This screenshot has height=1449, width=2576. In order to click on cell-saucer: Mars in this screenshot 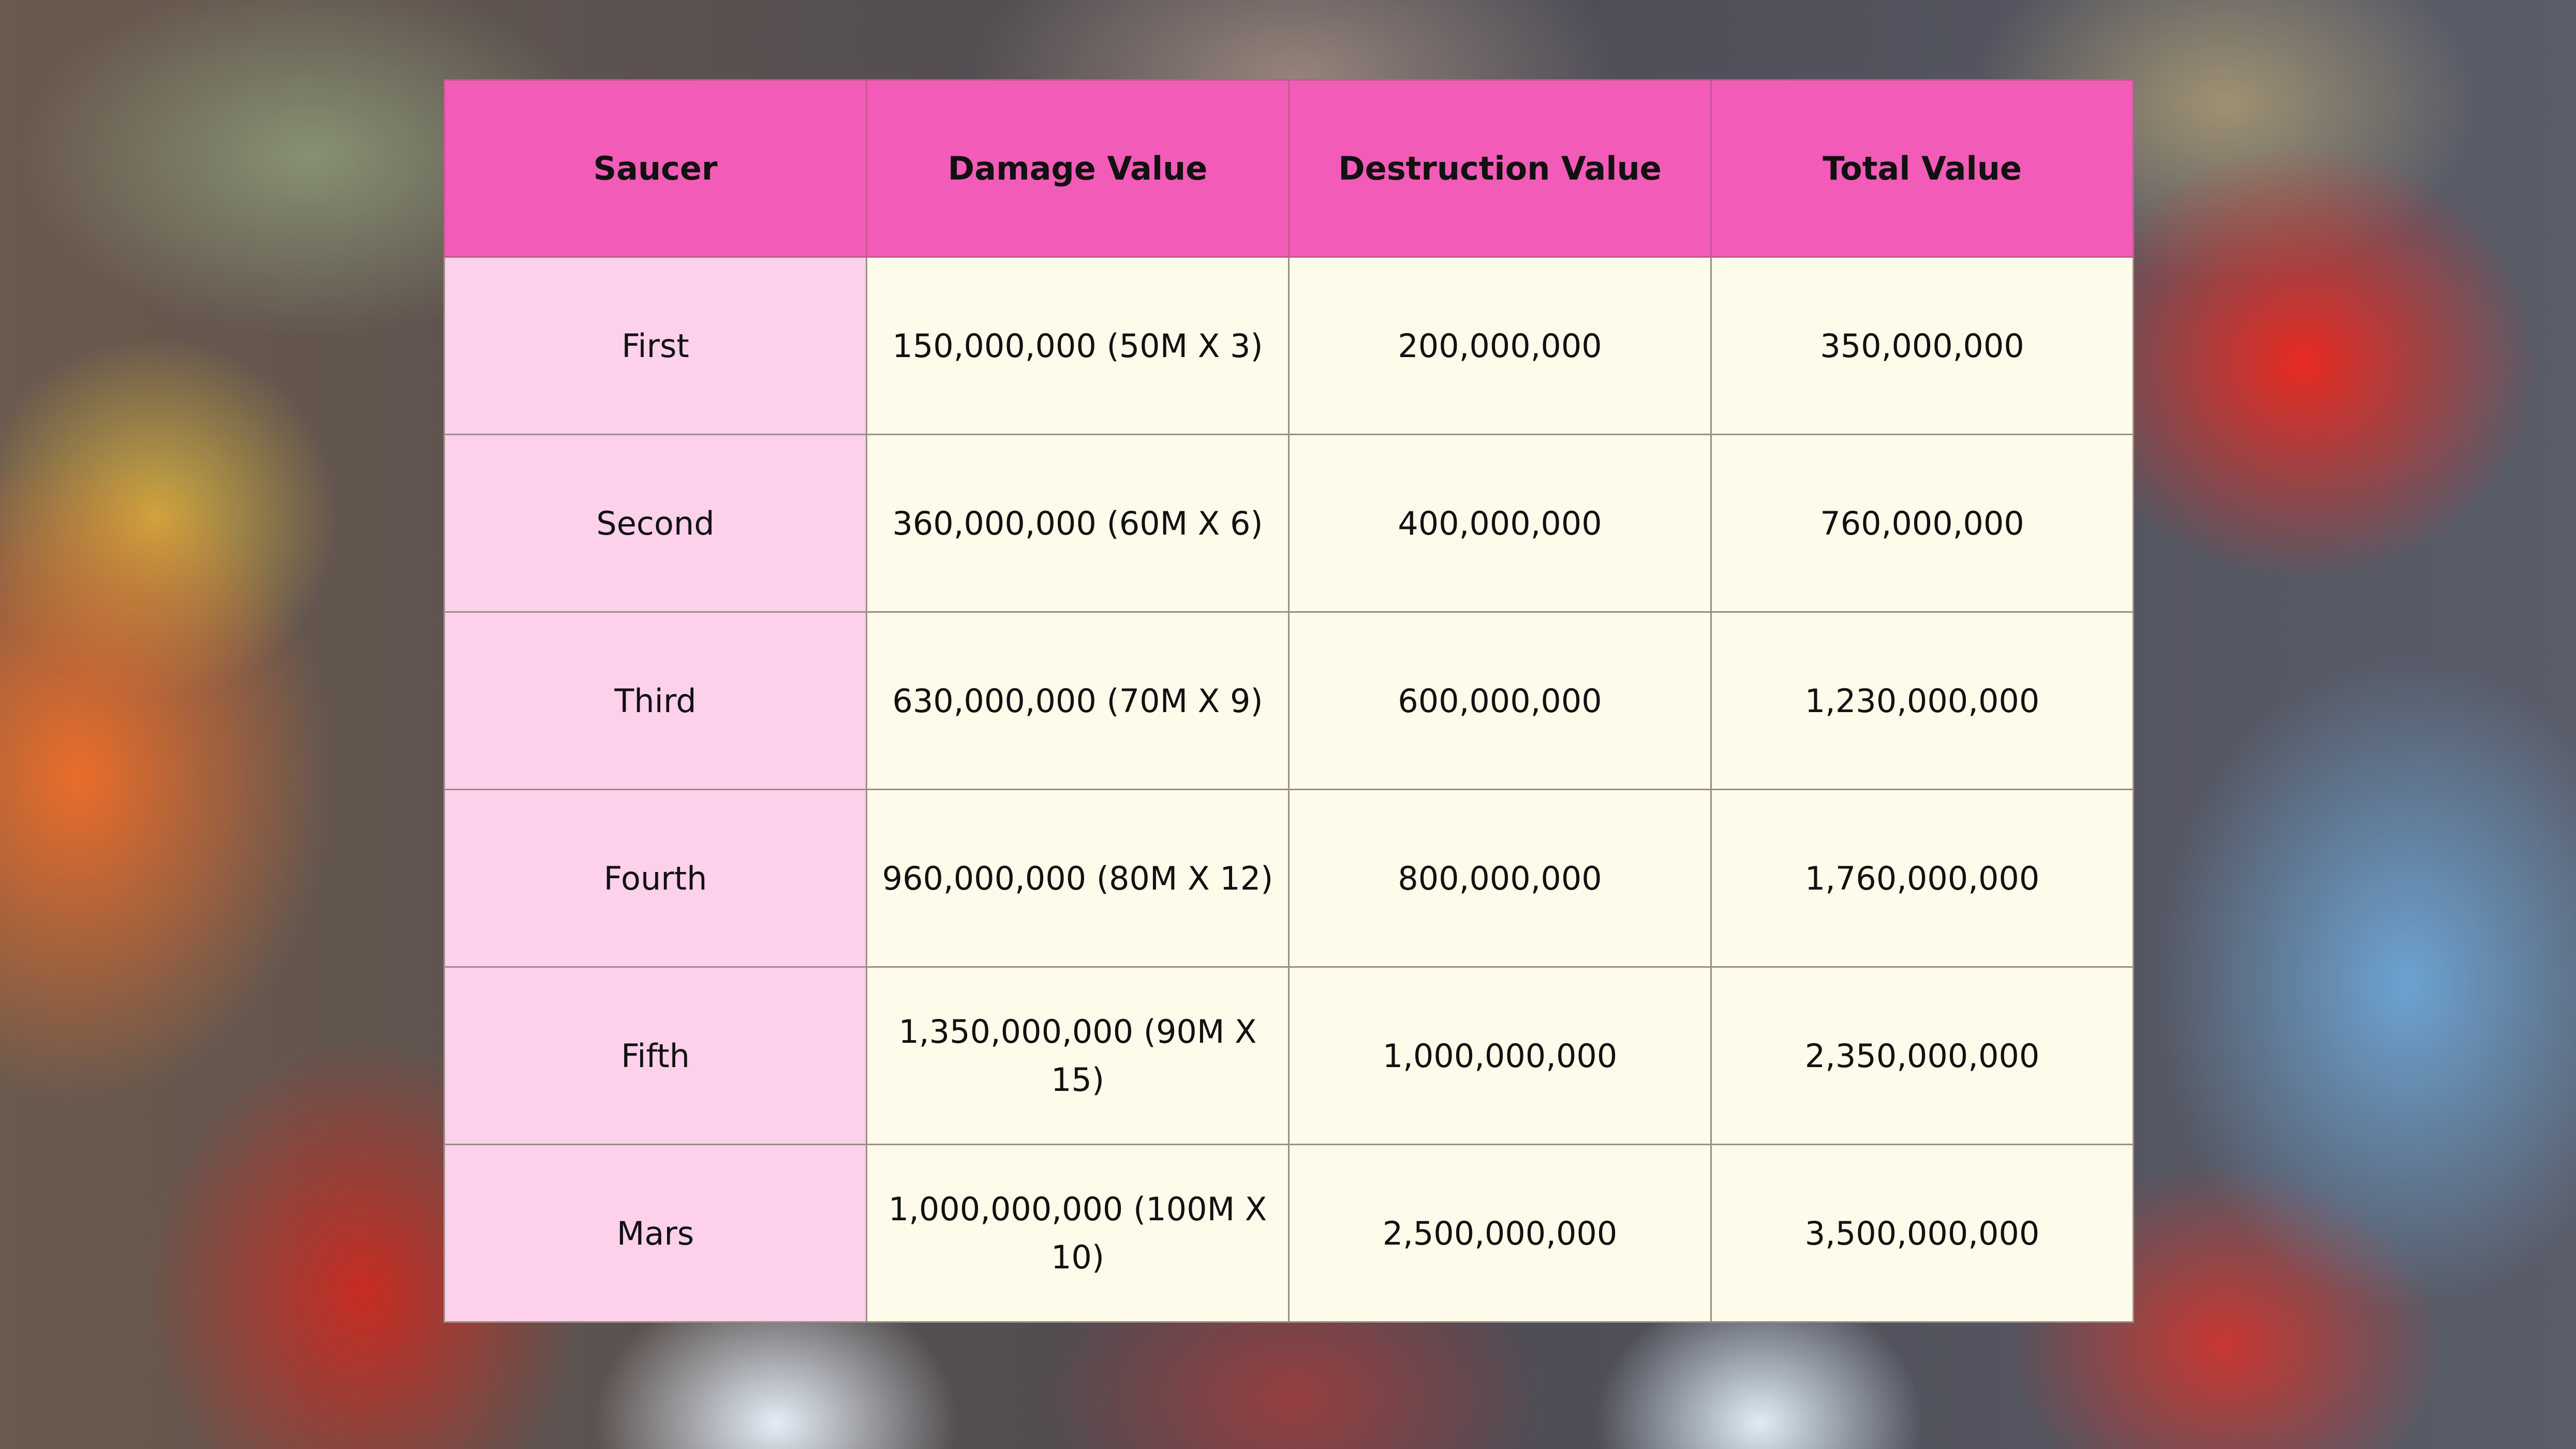, I will do `click(655, 1233)`.